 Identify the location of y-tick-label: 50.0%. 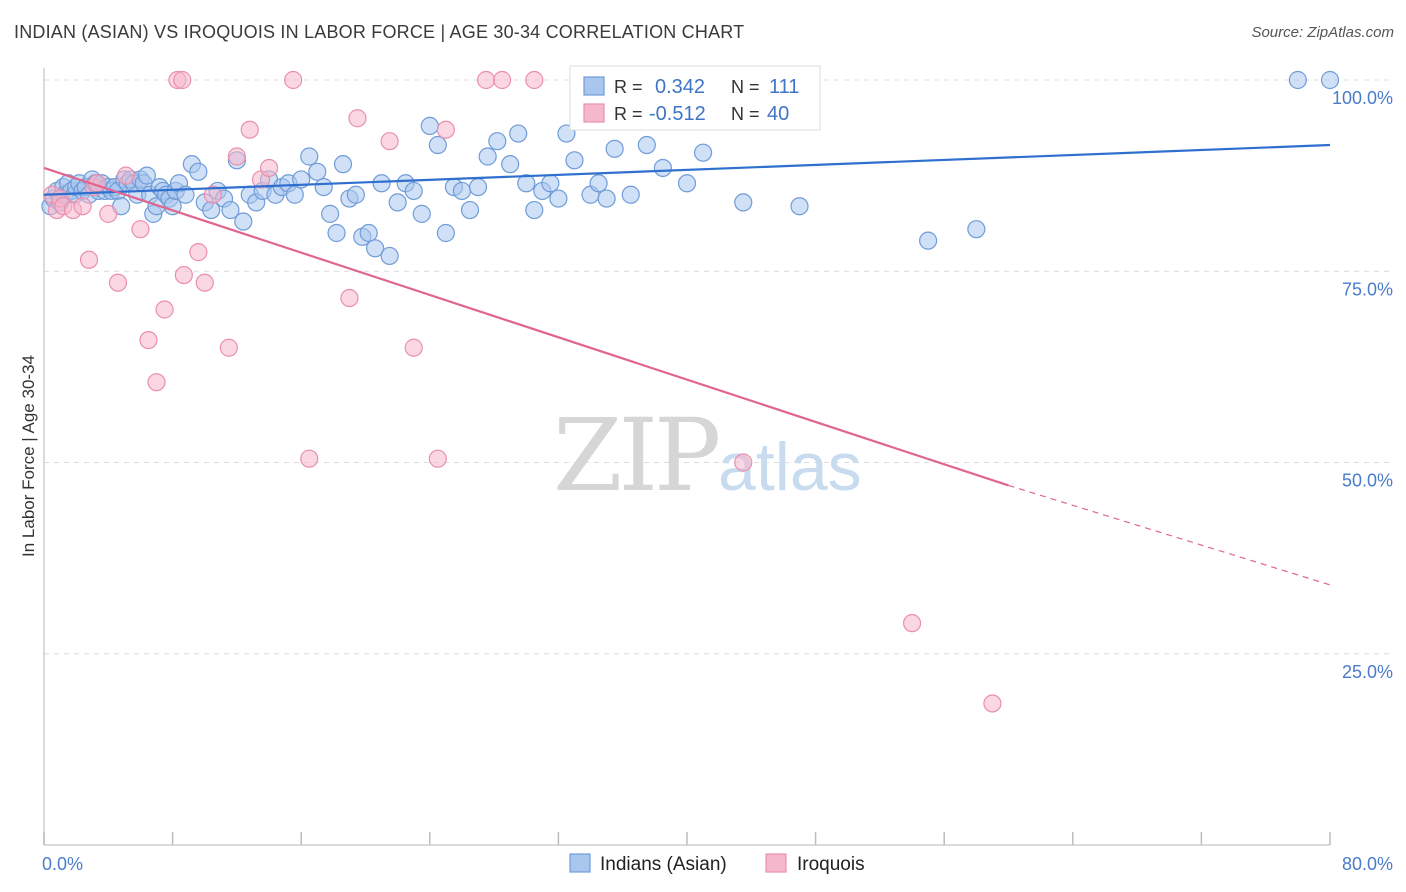
(1367, 481).